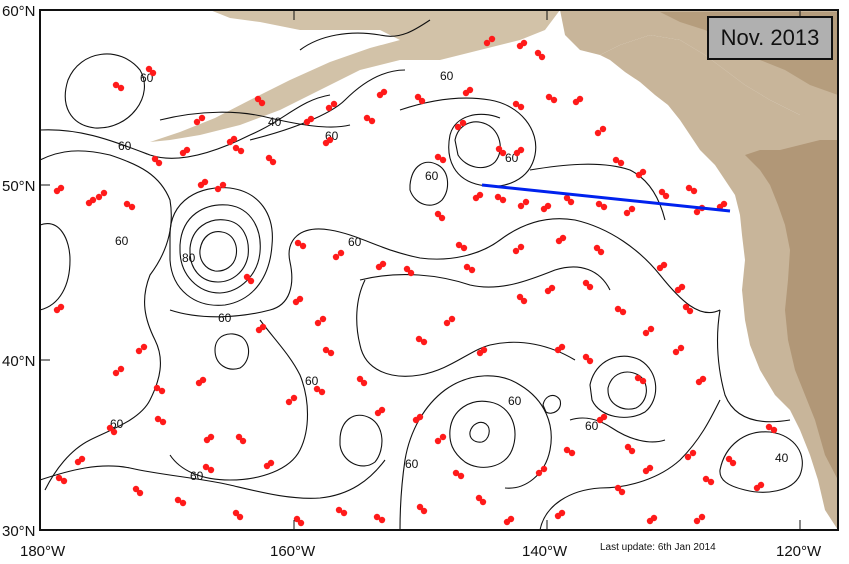 This screenshot has width=849, height=564. I want to click on contour-label: 80, so click(189, 258).